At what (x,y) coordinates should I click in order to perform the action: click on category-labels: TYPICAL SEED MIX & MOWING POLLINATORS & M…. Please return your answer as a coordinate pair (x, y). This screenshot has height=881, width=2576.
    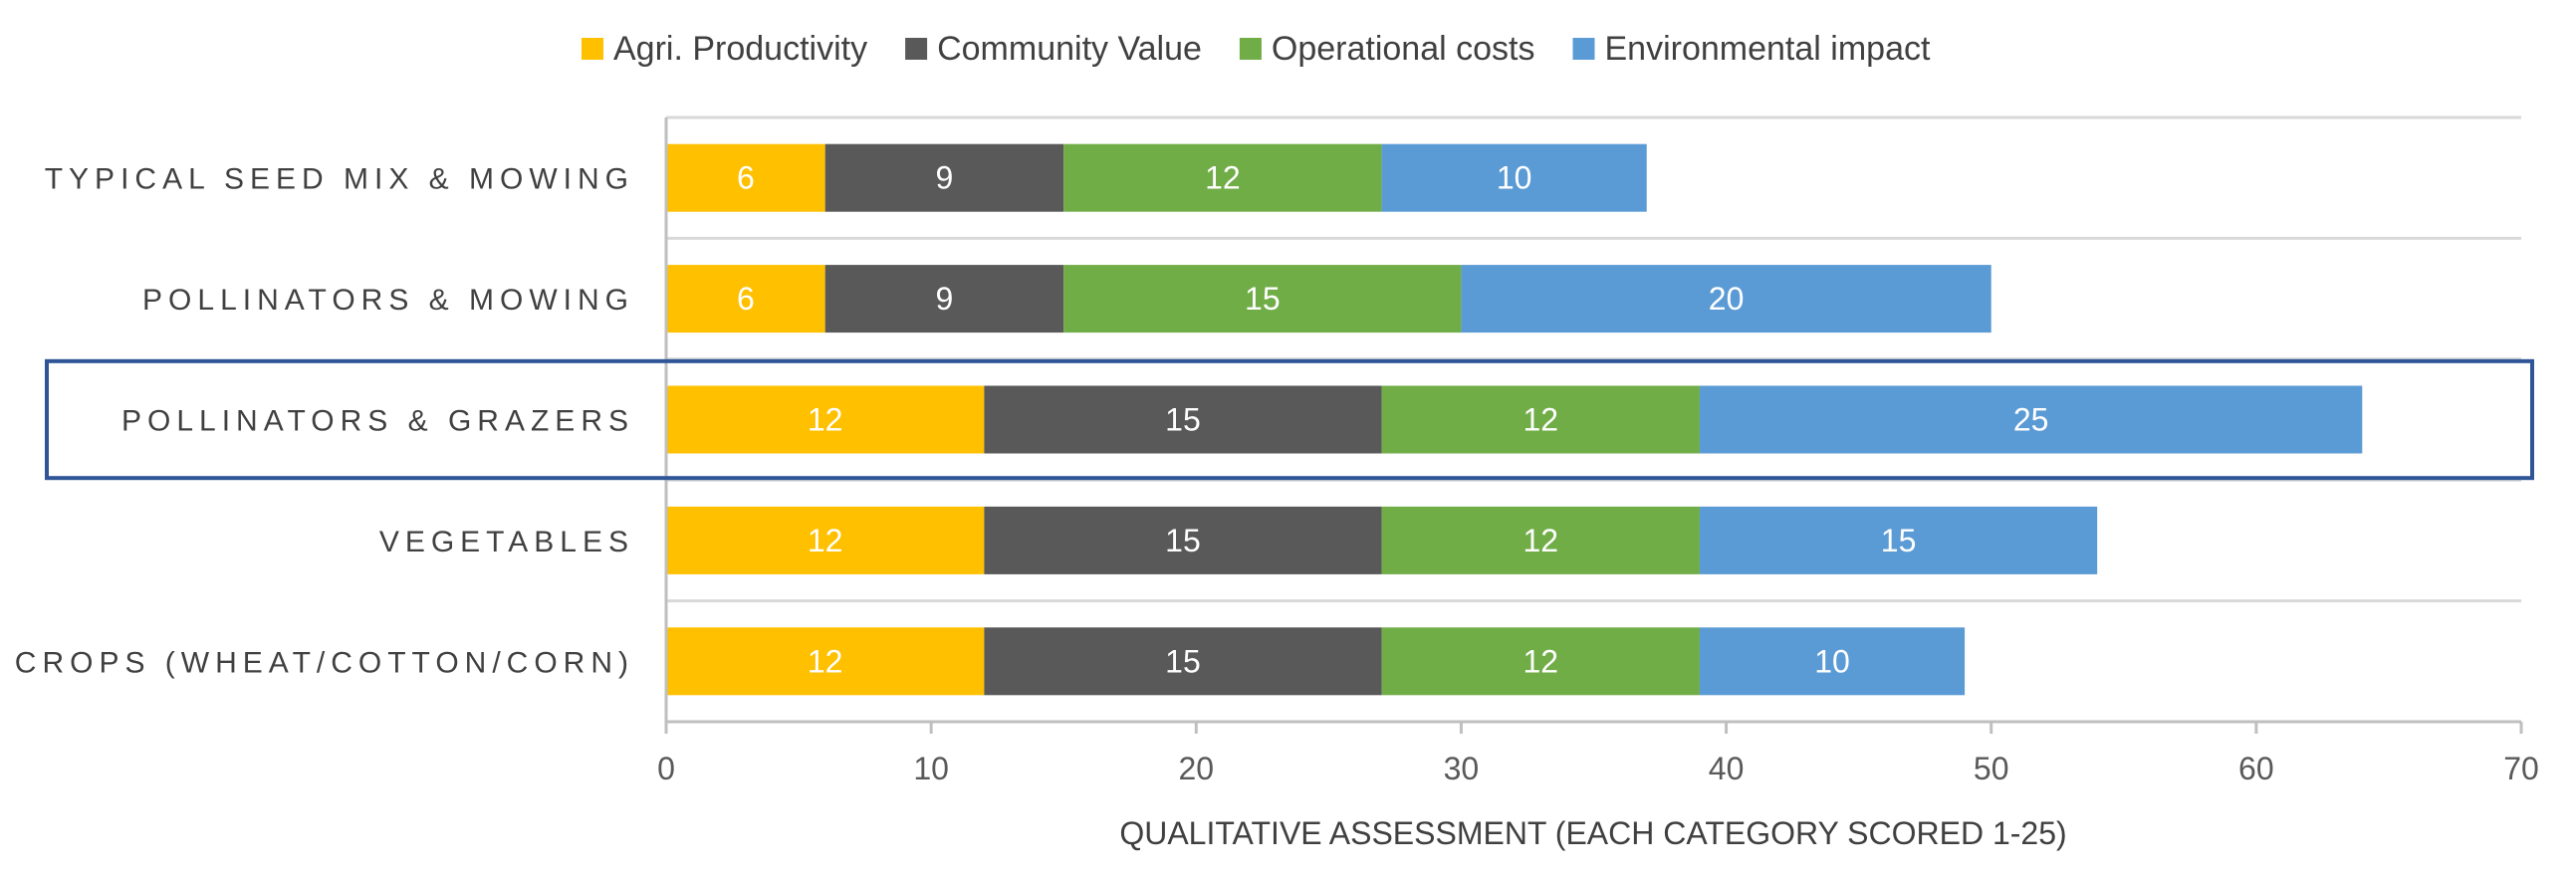
    Looking at the image, I should click on (324, 422).